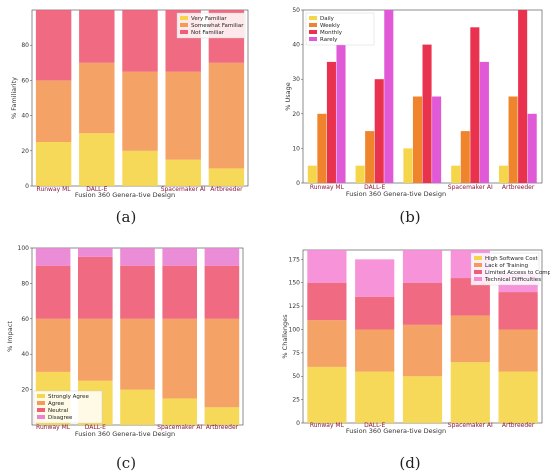  Describe the element at coordinates (296, 376) in the screenshot. I see `y-tick-label: 50` at that location.